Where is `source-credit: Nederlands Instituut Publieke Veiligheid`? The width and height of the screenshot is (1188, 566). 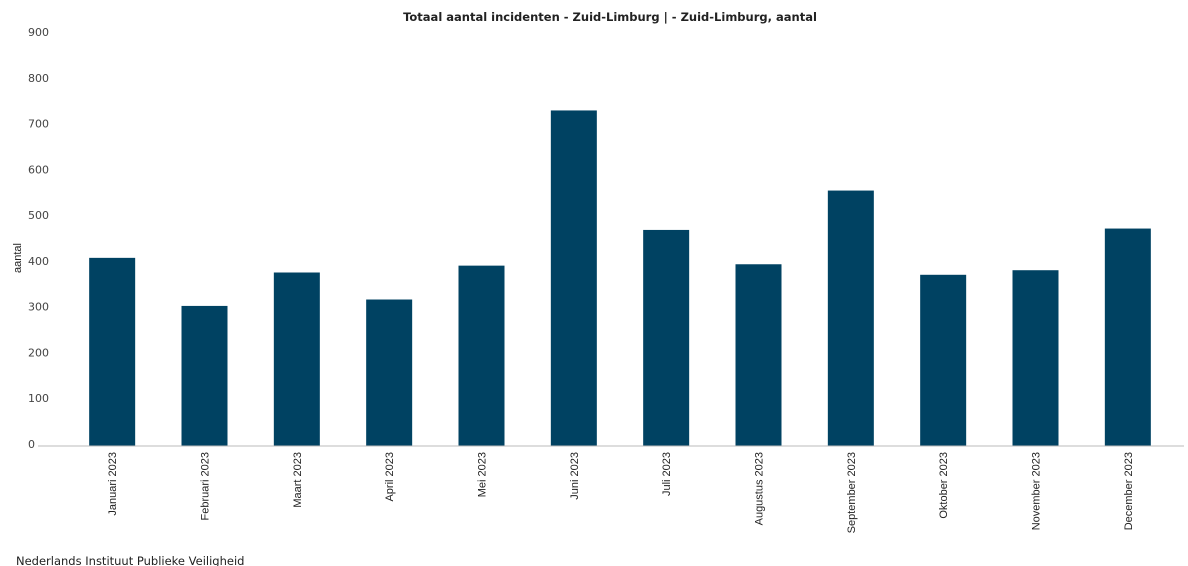
source-credit: Nederlands Instituut Publieke Veiligheid is located at coordinates (130, 560).